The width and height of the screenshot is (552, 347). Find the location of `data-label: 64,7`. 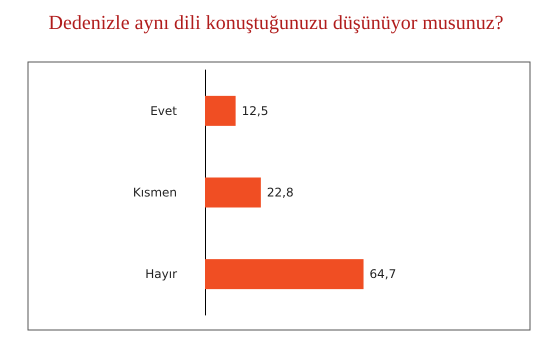

data-label: 64,7 is located at coordinates (383, 274).